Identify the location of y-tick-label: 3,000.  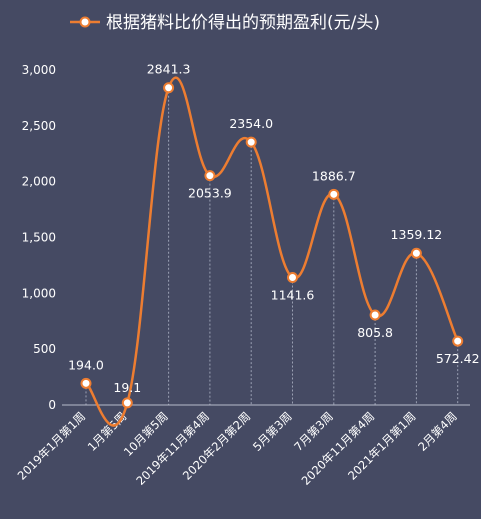
(39, 70).